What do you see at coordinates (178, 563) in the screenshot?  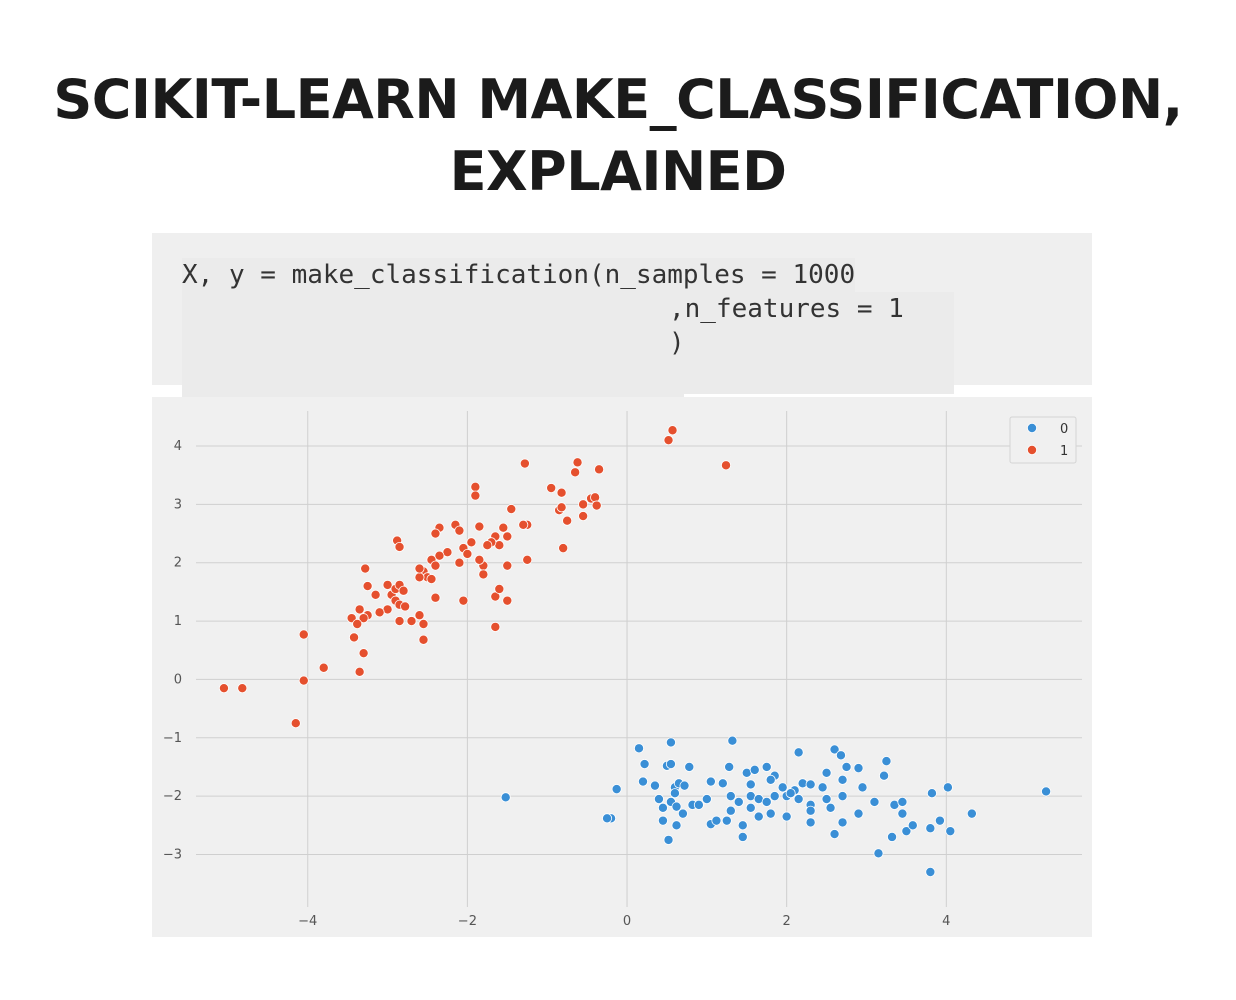 I see `y-tick-label: 2` at bounding box center [178, 563].